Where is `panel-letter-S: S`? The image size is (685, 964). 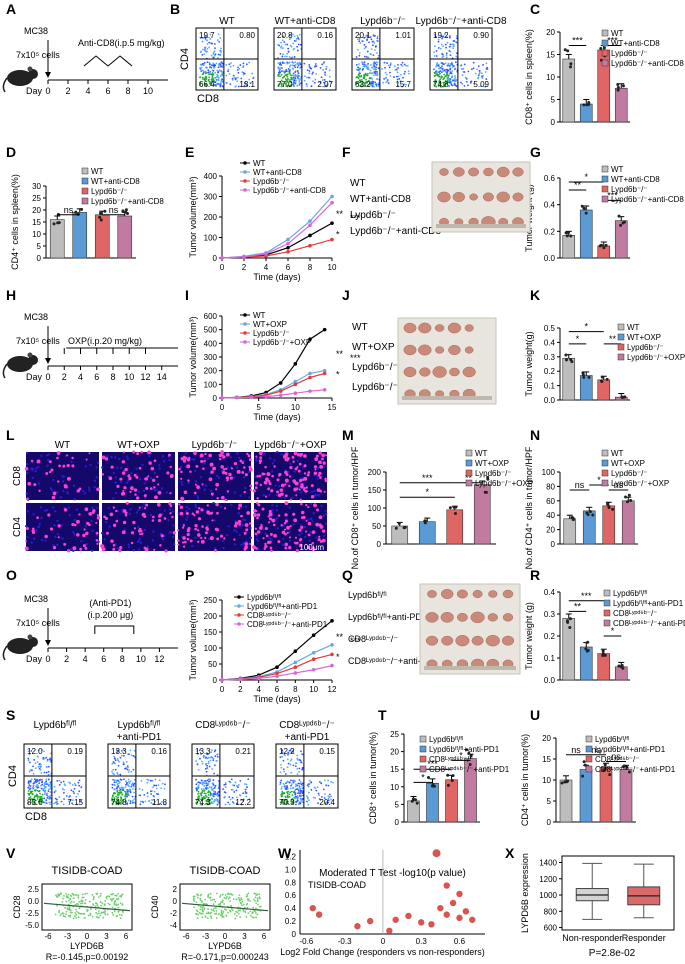 panel-letter-S: S is located at coordinates (10, 715).